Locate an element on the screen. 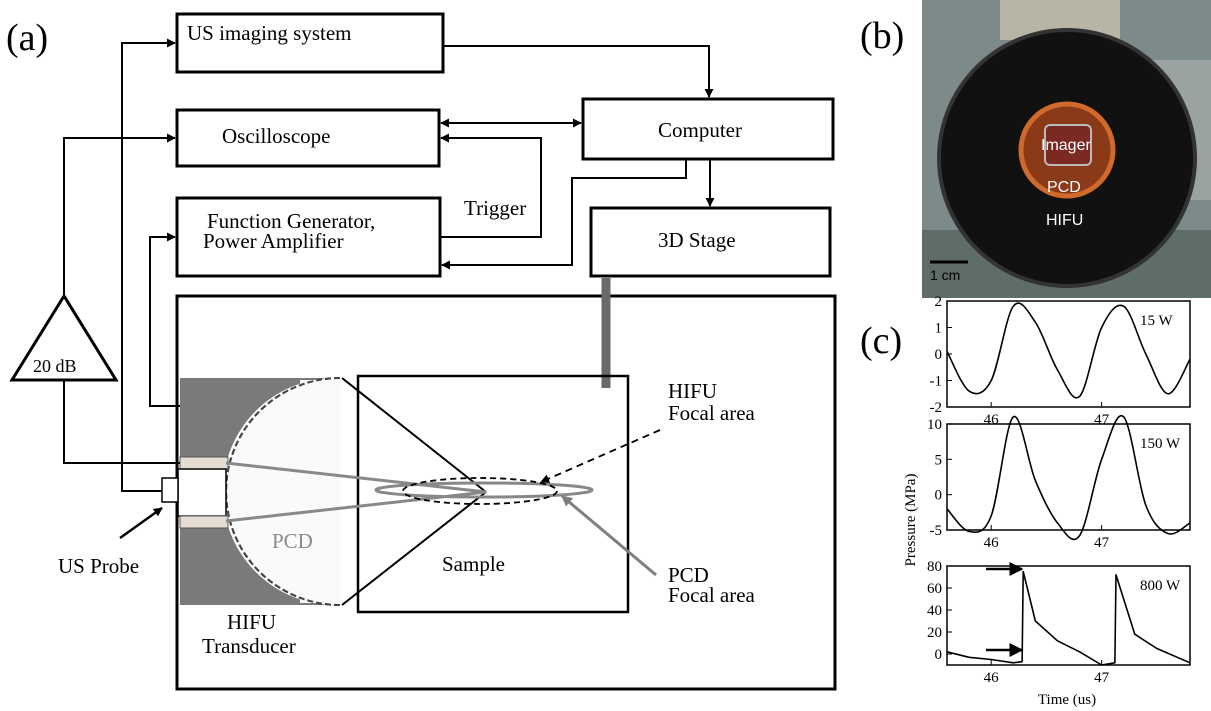 The image size is (1211, 711). photo-imager is located at coordinates (1068, 145).